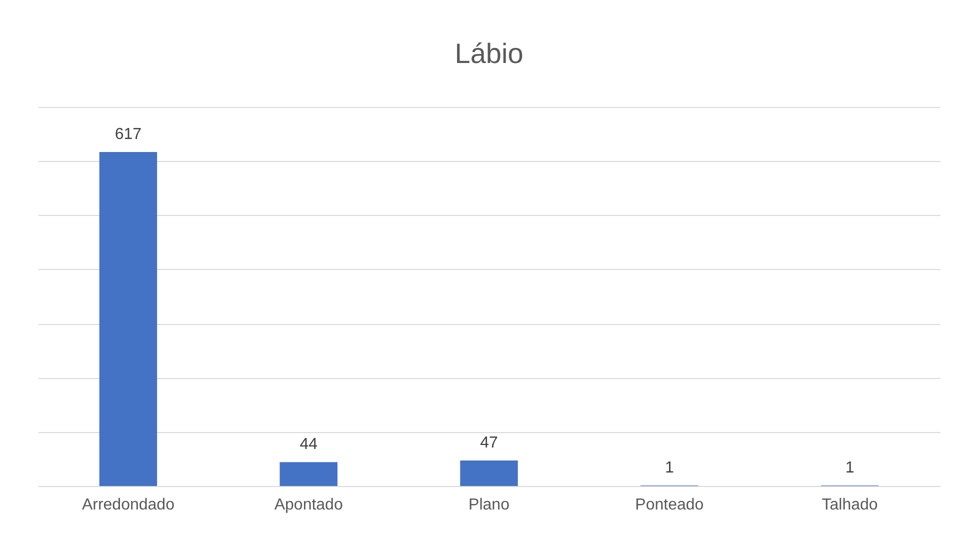 This screenshot has height=539, width=959. What do you see at coordinates (489, 505) in the screenshot?
I see `x-tick-label: Plano` at bounding box center [489, 505].